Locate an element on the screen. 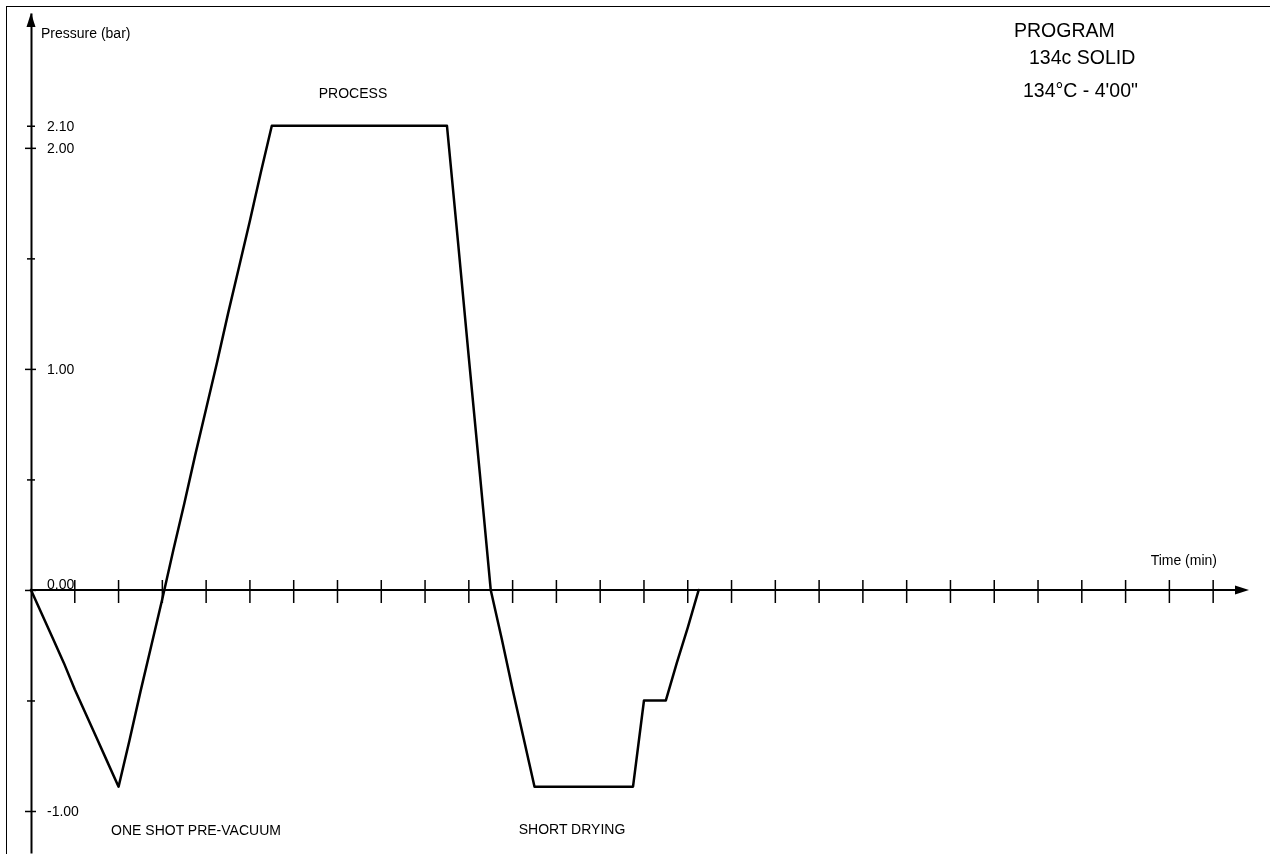 This screenshot has height=854, width=1270. y-tick-label: 1.00 is located at coordinates (61, 368).